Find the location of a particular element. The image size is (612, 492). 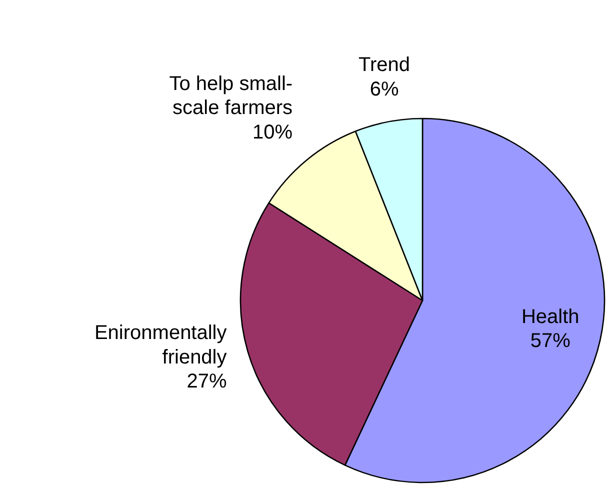

slice-label: Enironmentally friendly is located at coordinates (160, 345).